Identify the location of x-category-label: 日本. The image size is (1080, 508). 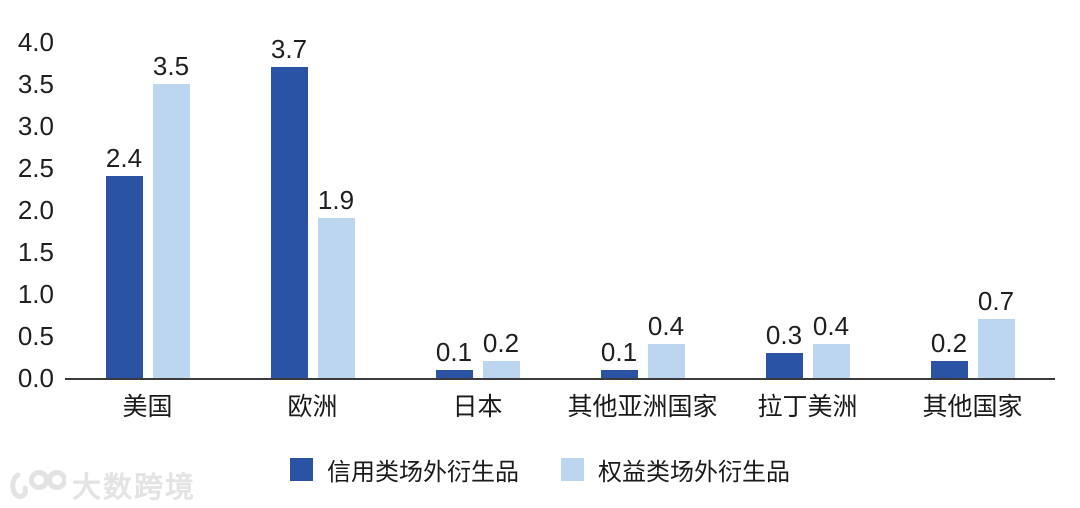
(477, 407).